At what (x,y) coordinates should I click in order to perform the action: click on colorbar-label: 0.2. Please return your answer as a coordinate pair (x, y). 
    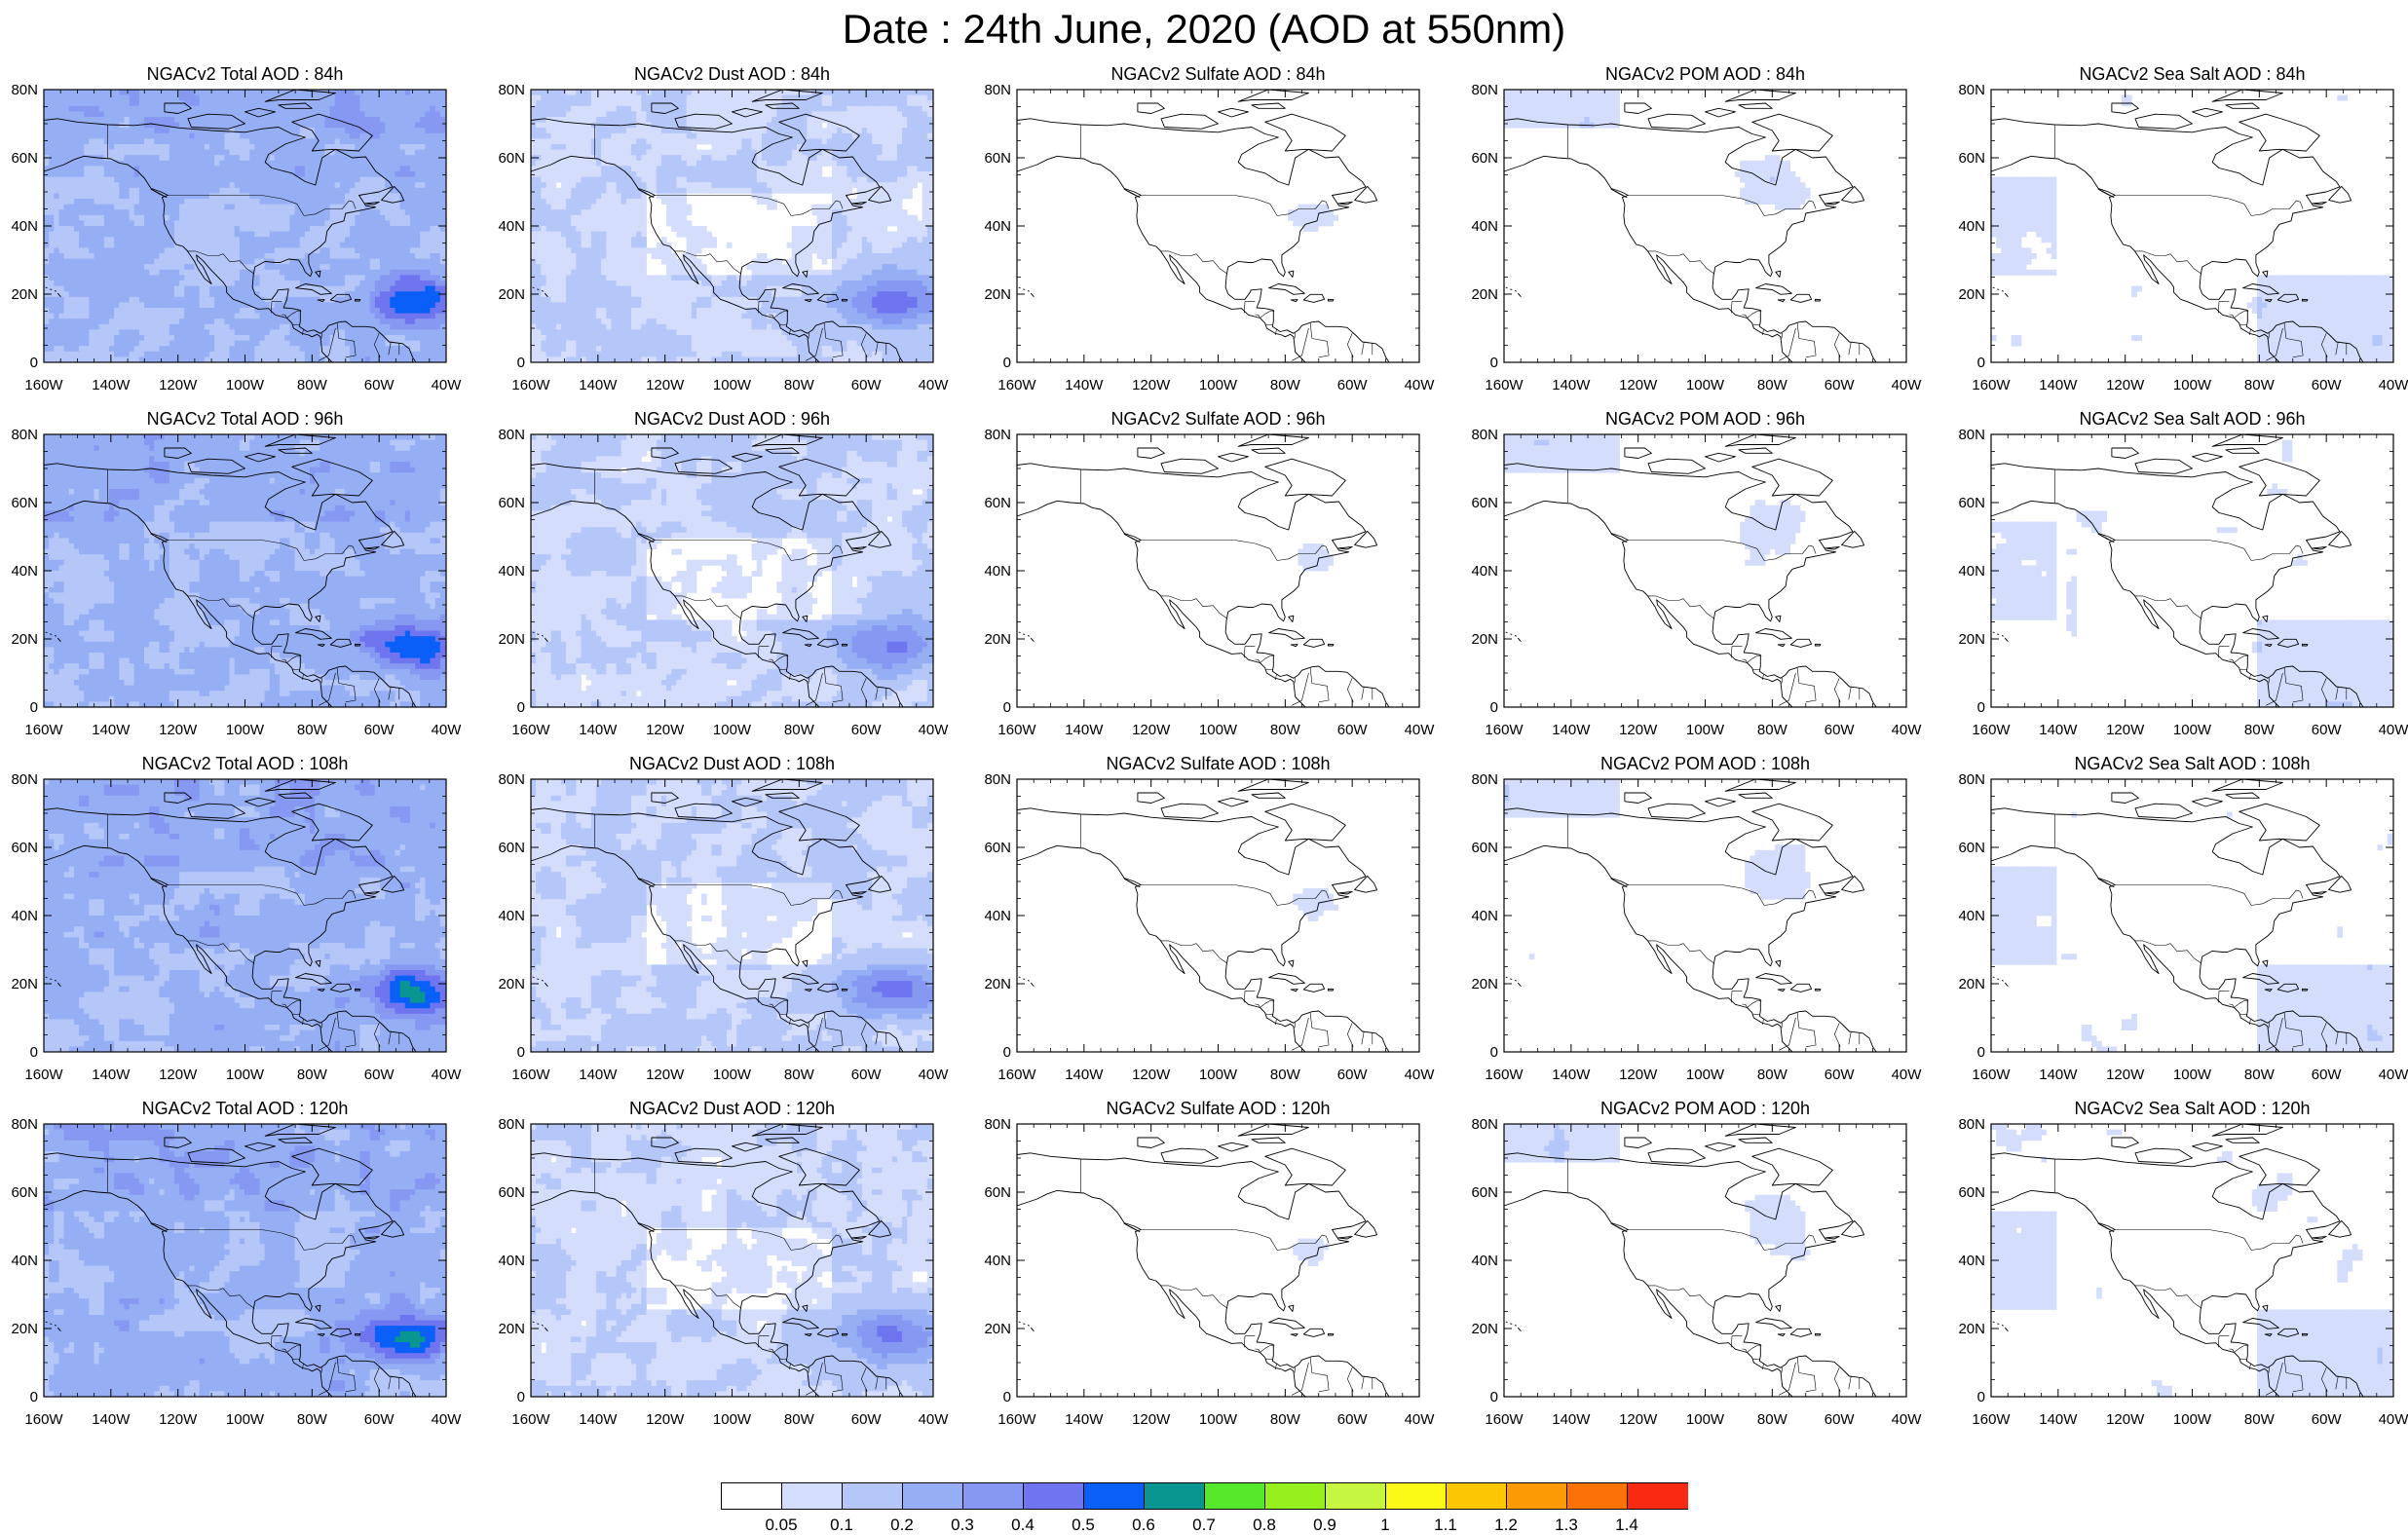
    Looking at the image, I should click on (902, 1525).